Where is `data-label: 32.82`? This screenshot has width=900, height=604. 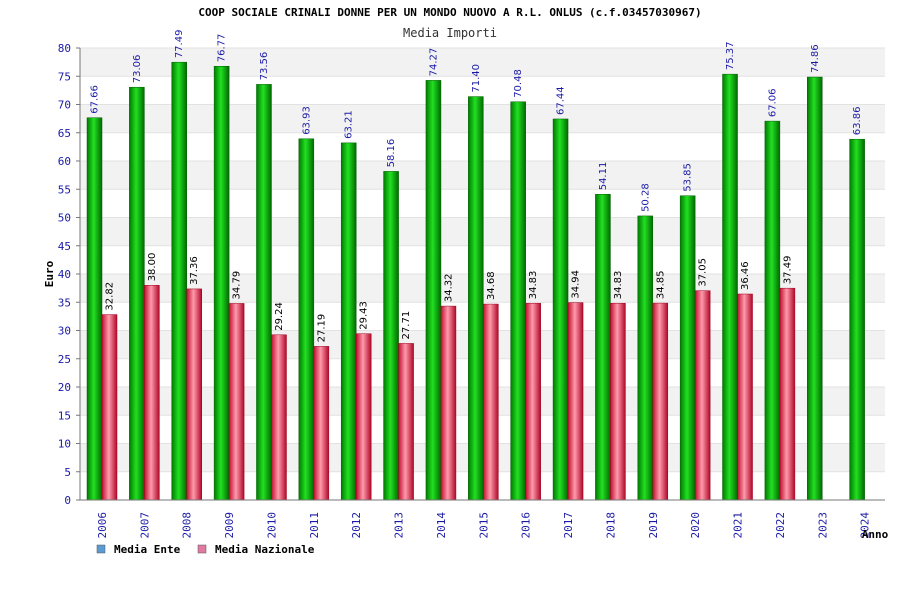 data-label: 32.82 is located at coordinates (110, 296).